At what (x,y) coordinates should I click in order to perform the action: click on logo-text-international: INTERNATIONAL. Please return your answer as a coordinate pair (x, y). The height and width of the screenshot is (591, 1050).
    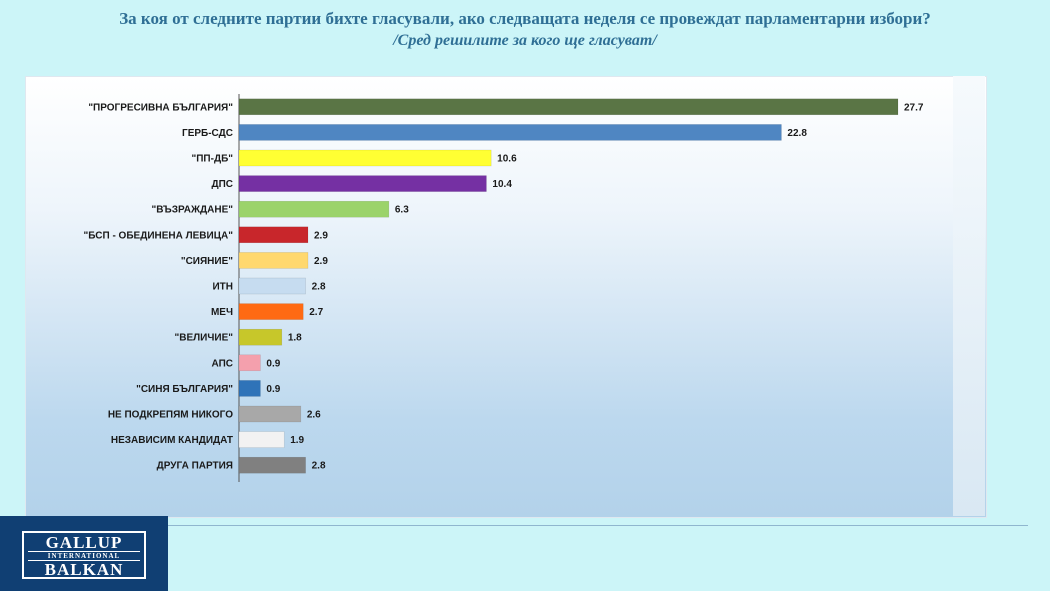
    Looking at the image, I should click on (84, 556).